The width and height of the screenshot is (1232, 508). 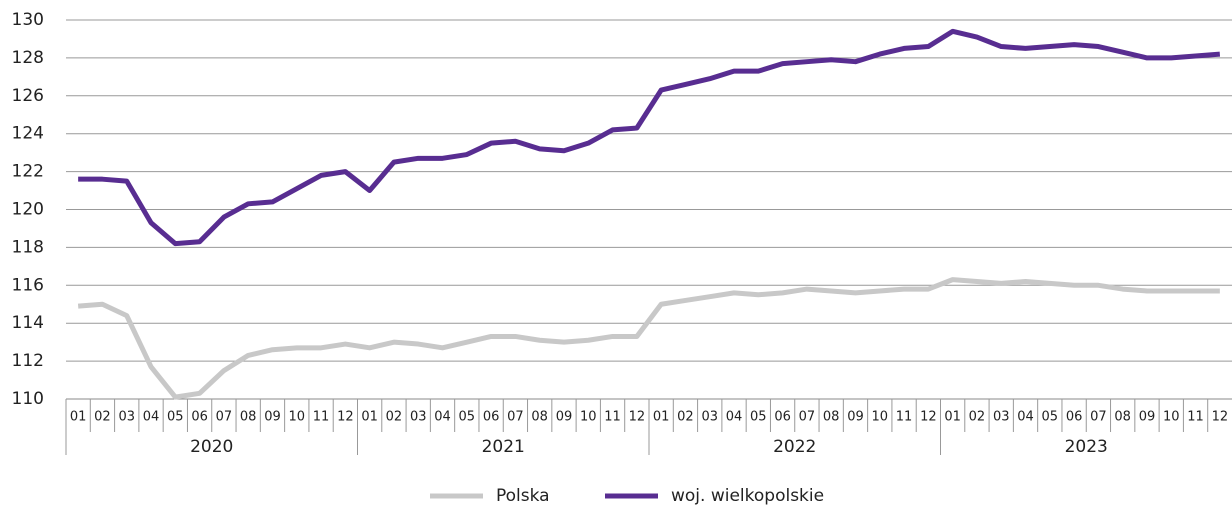 I want to click on year-label: 2023, so click(x=1086, y=447).